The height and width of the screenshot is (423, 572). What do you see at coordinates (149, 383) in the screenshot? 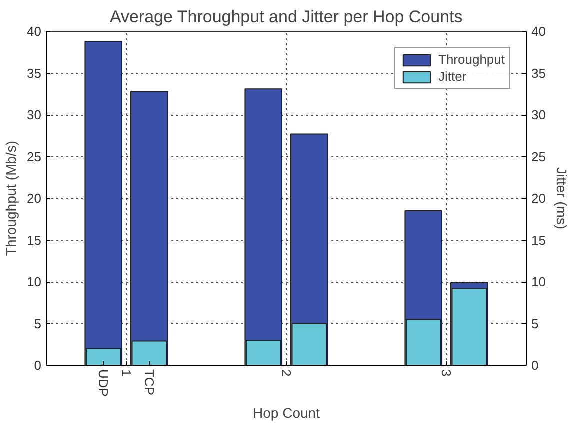
I see `x-tick-label: TCP` at bounding box center [149, 383].